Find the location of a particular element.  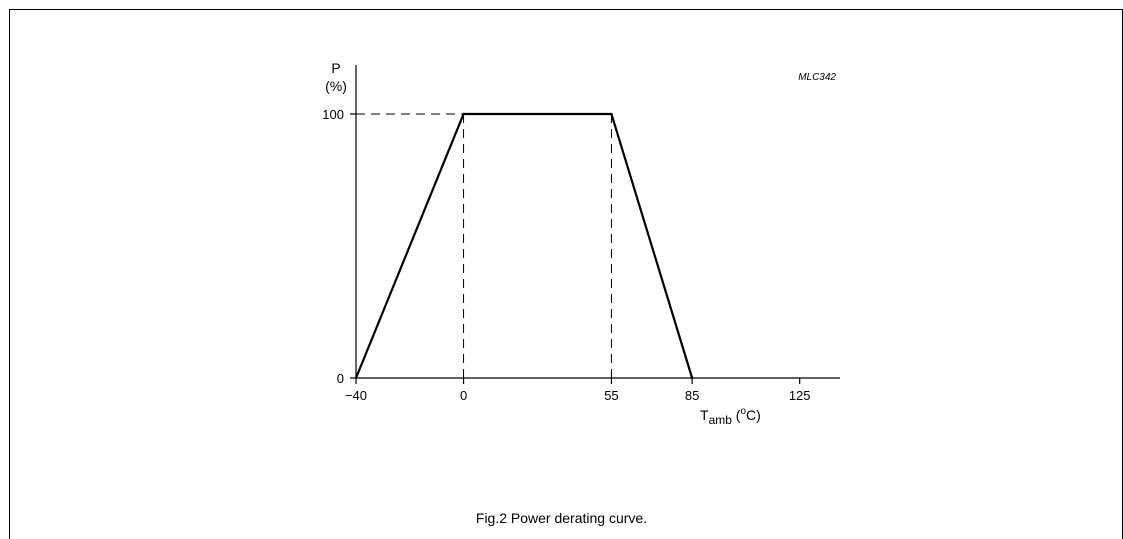

x-tick-label: 85 is located at coordinates (692, 395).